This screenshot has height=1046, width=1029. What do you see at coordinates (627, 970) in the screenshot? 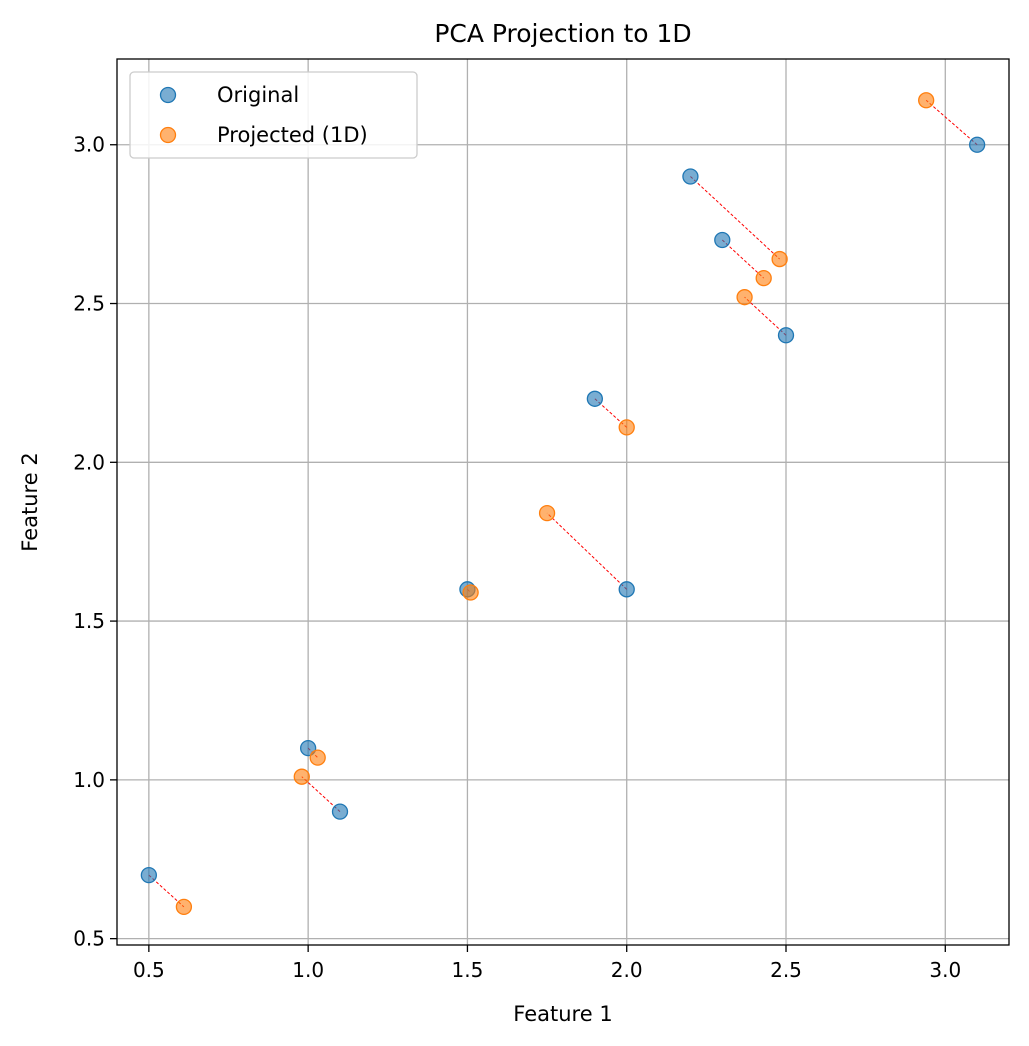
I see `x-tick-label: 2.0` at bounding box center [627, 970].